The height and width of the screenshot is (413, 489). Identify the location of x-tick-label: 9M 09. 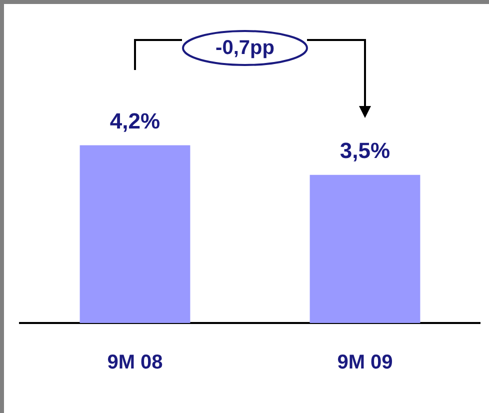
(365, 363).